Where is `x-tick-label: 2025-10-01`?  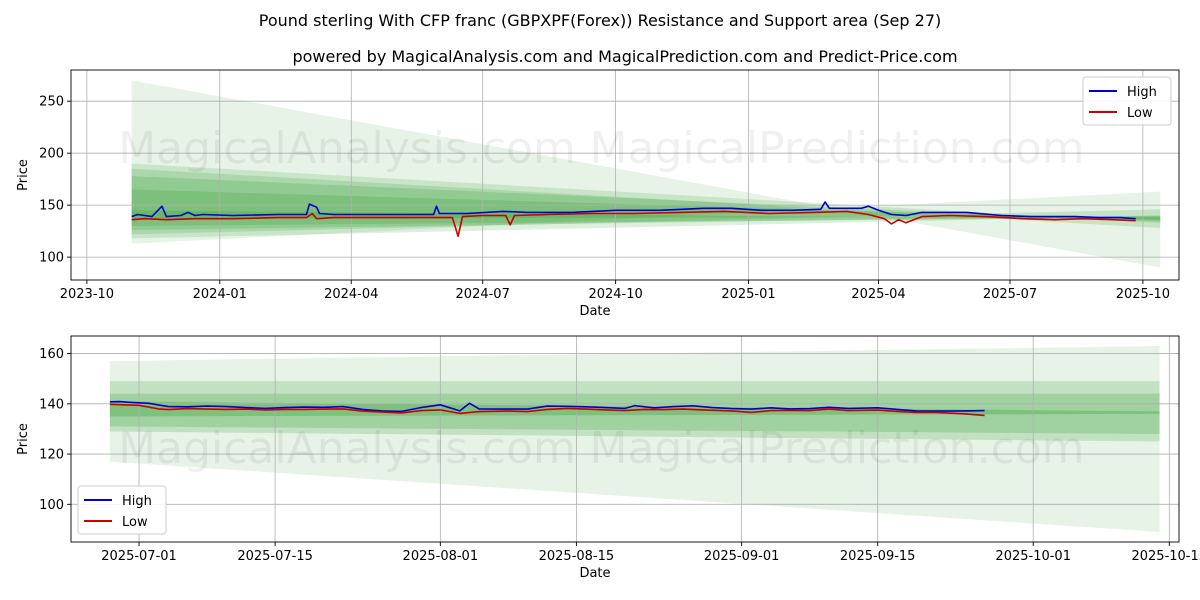 x-tick-label: 2025-10-01 is located at coordinates (1033, 556).